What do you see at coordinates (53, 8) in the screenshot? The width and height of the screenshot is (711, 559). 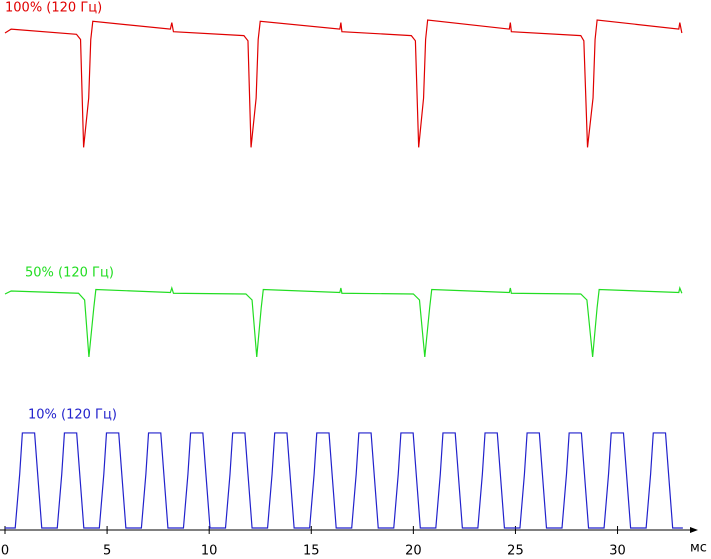 I see `series-label: 100% (120 Гц)` at bounding box center [53, 8].